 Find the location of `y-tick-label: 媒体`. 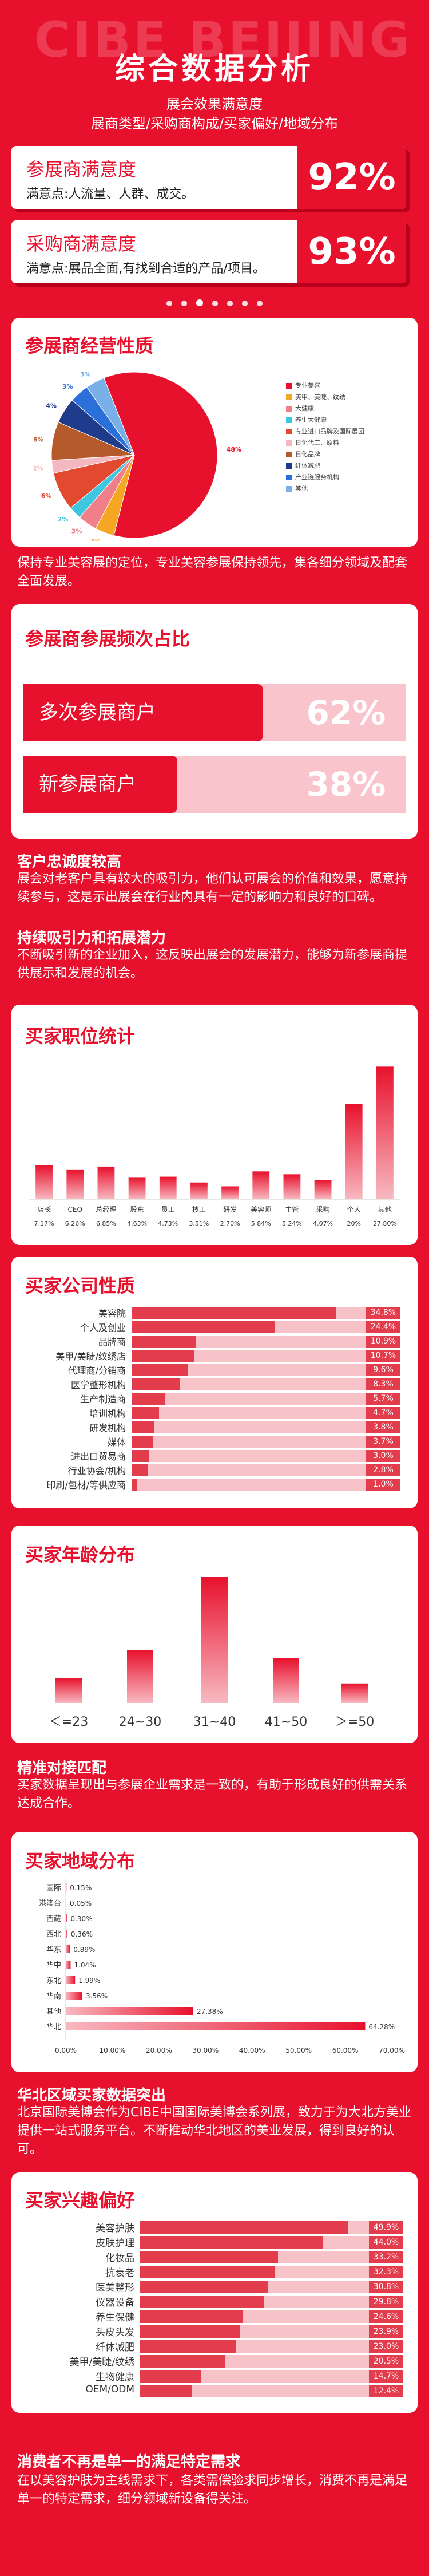

y-tick-label: 媒体 is located at coordinates (116, 1442).